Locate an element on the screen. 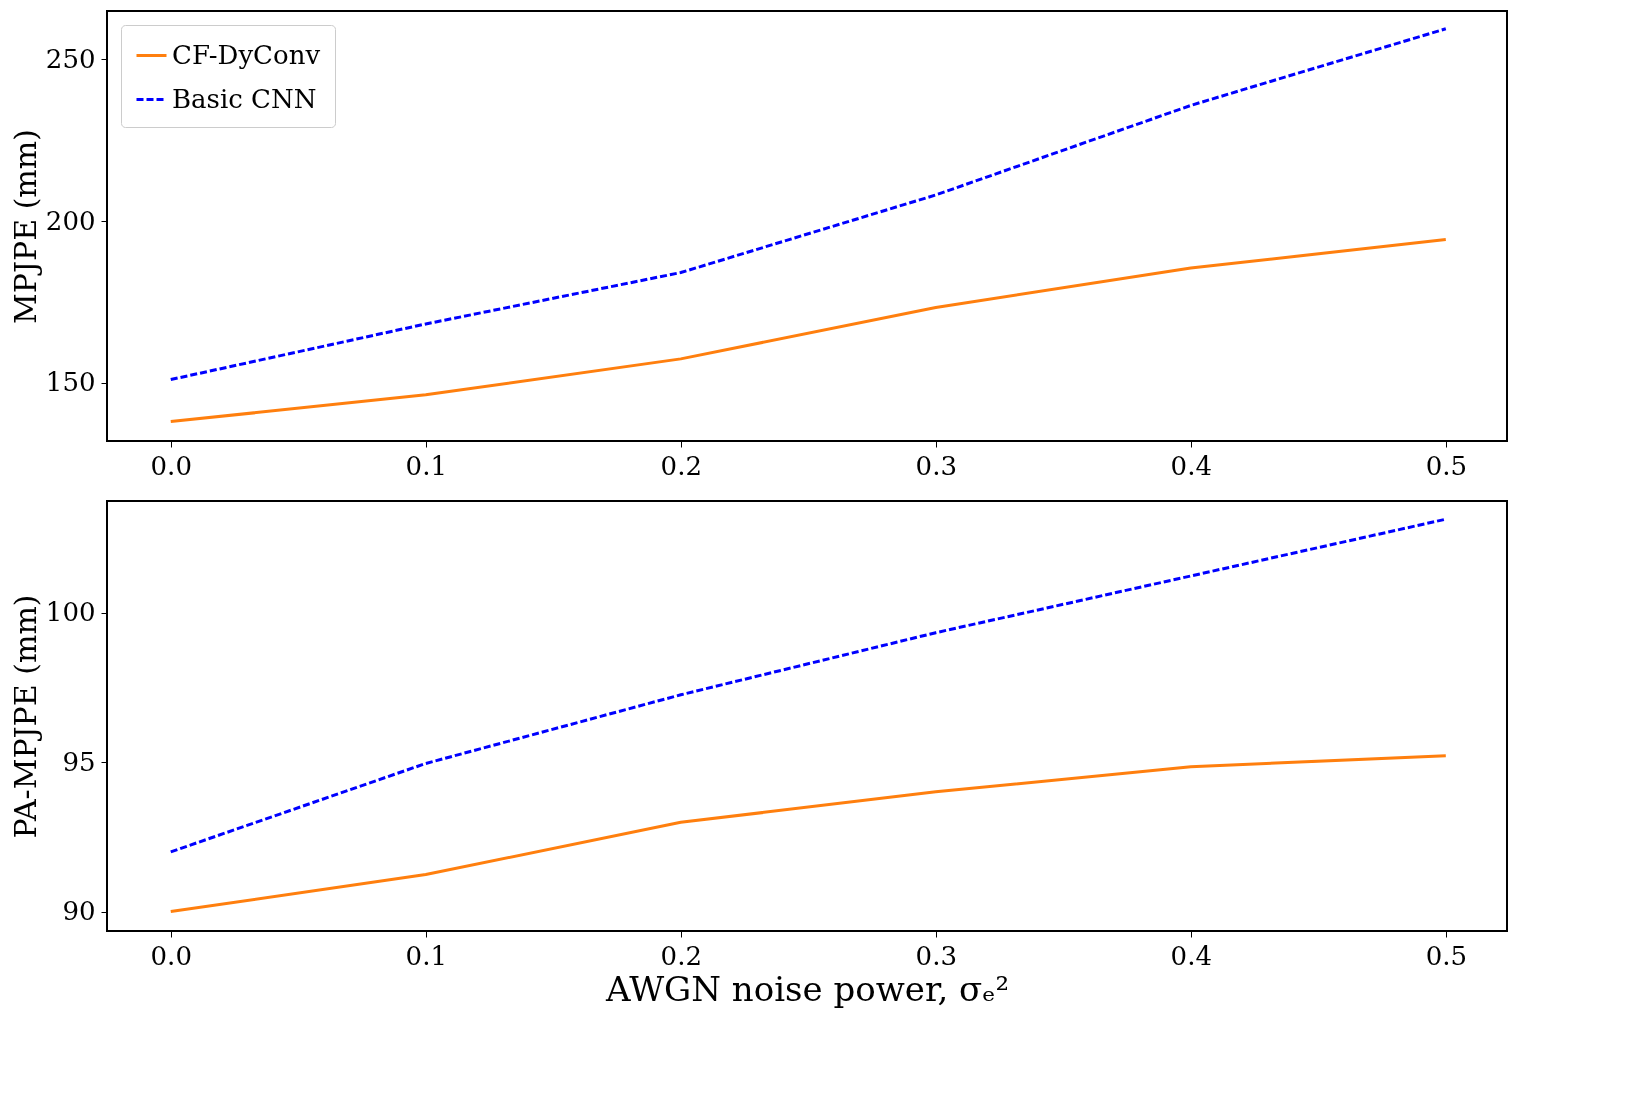 Image resolution: width=1634 pixels, height=1105 pixels. x-axis-title: AWGN noise power, σₑ² is located at coordinates (807, 988).